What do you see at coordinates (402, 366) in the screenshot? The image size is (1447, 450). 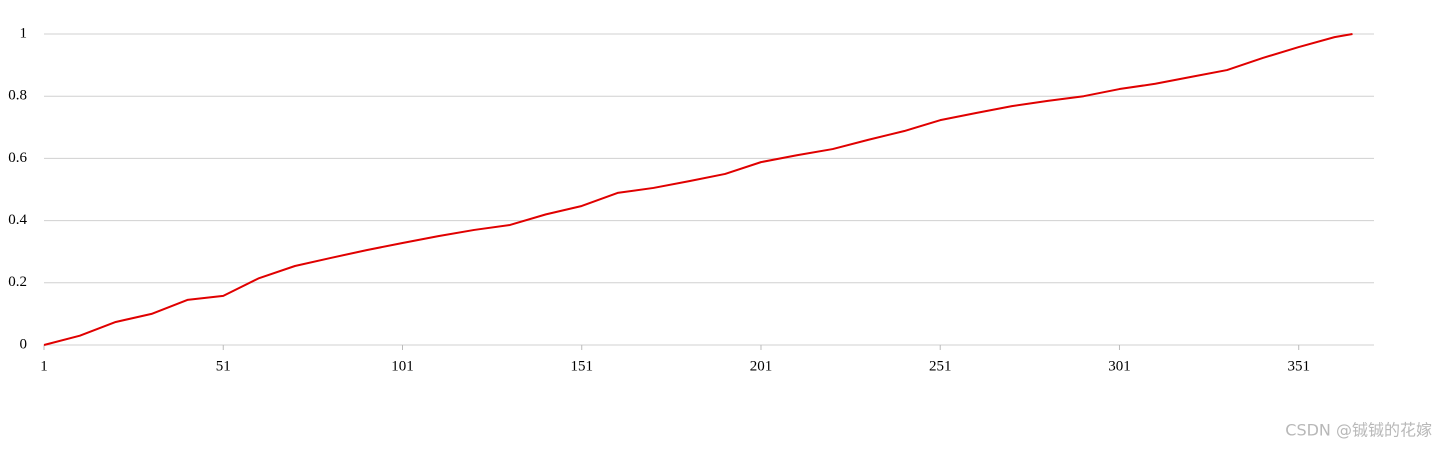 I see `x-tick-label: 101` at bounding box center [402, 366].